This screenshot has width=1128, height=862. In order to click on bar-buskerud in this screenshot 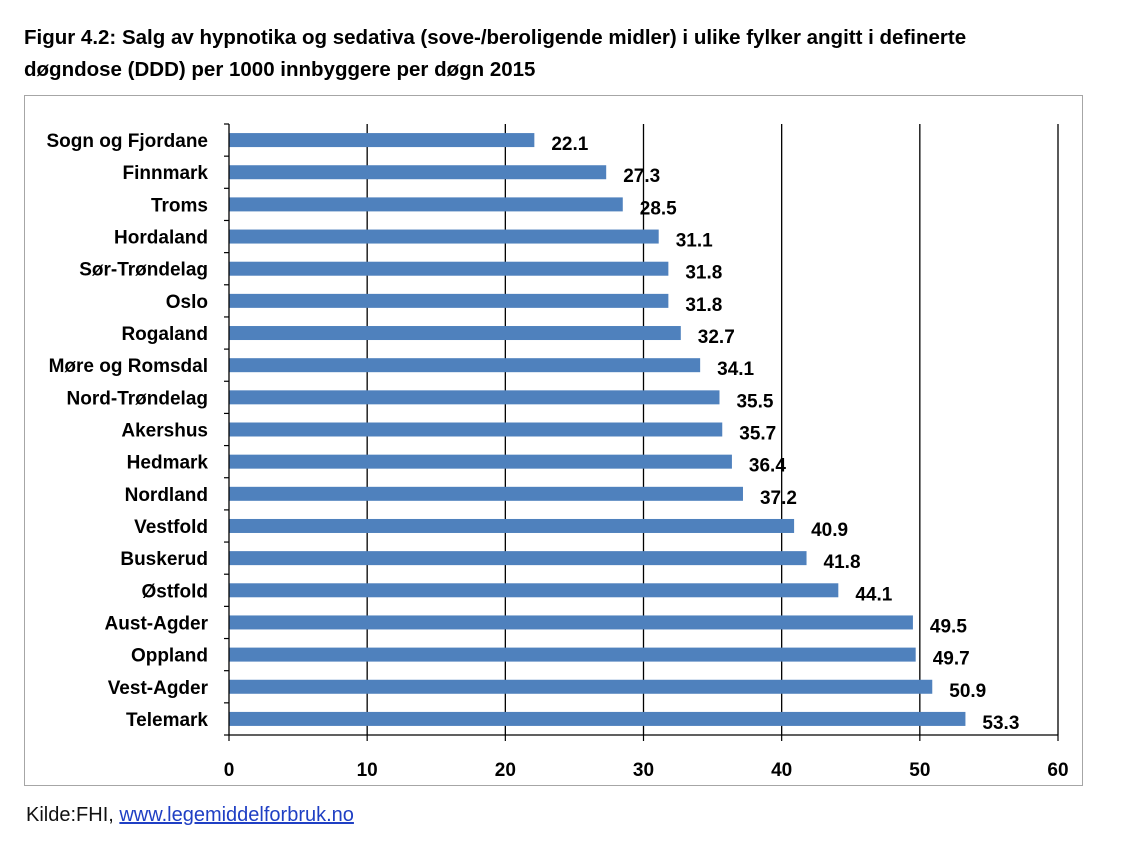, I will do `click(518, 558)`.